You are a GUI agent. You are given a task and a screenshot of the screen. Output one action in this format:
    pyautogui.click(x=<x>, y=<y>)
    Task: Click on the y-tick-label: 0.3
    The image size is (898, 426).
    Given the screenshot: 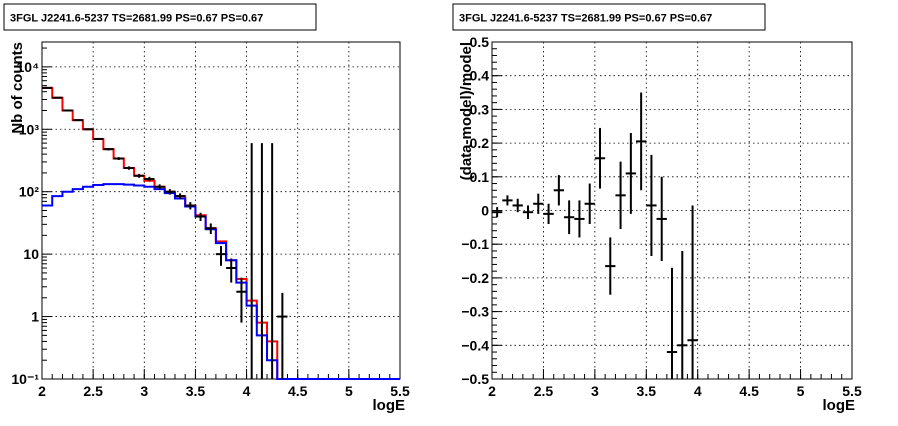 What is the action you would take?
    pyautogui.click(x=480, y=109)
    